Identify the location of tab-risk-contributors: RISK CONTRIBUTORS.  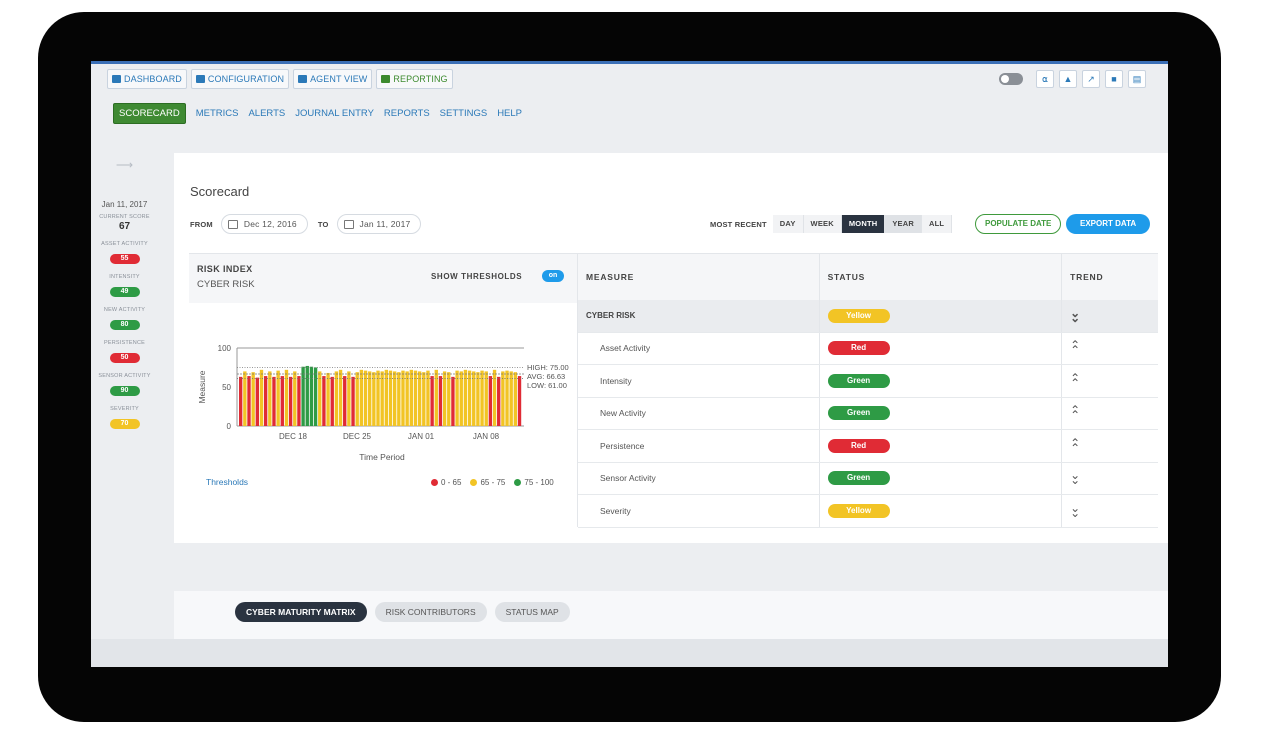
(430, 612).